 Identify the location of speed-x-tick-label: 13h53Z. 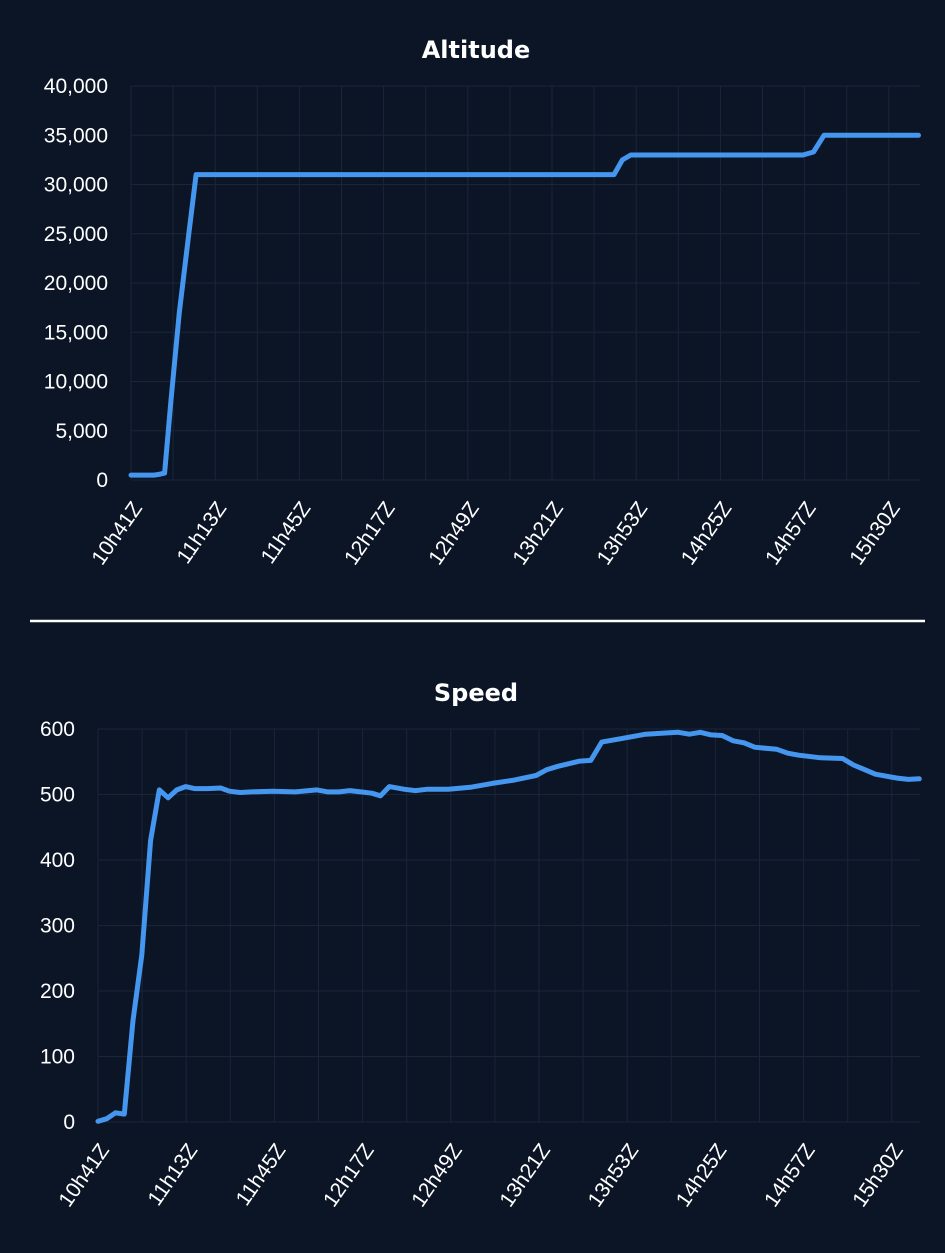
(614, 1176).